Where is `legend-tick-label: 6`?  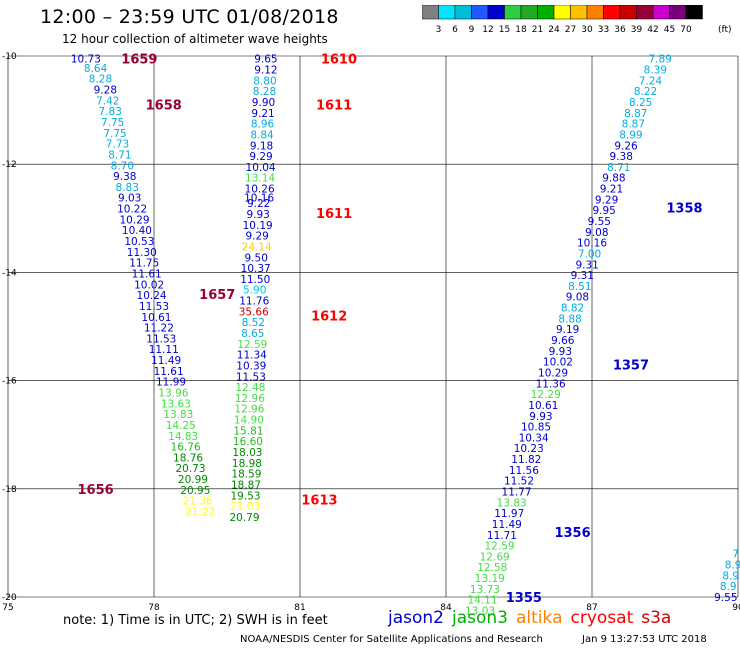 legend-tick-label: 6 is located at coordinates (455, 30).